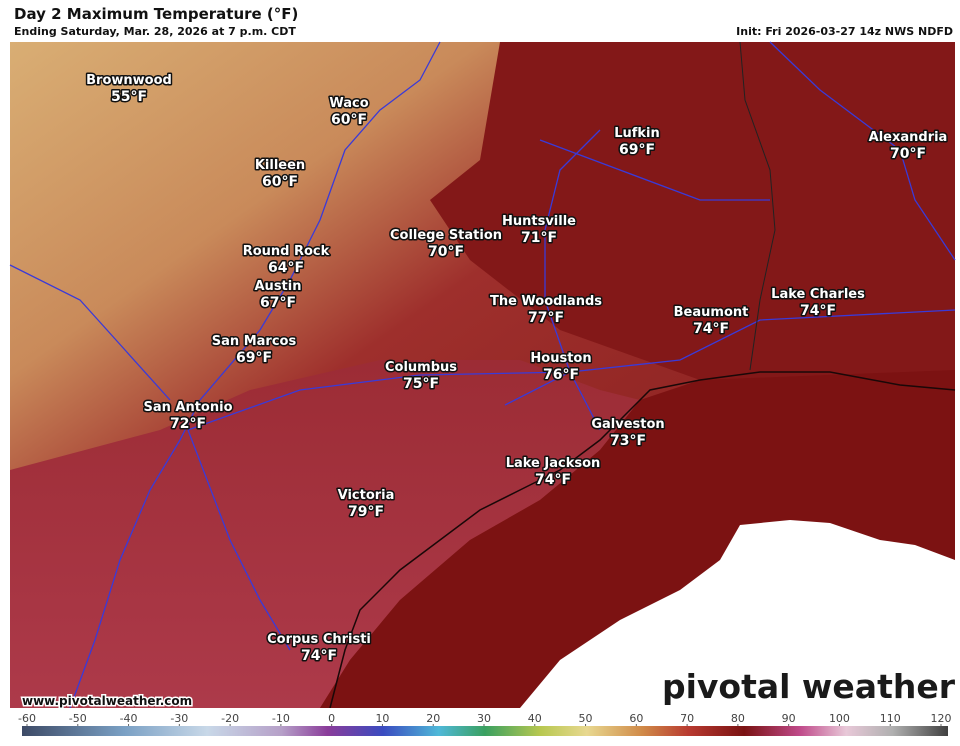 Image resolution: width=960 pixels, height=746 pixels. What do you see at coordinates (908, 137) in the screenshot?
I see `city-name: Alexandria` at bounding box center [908, 137].